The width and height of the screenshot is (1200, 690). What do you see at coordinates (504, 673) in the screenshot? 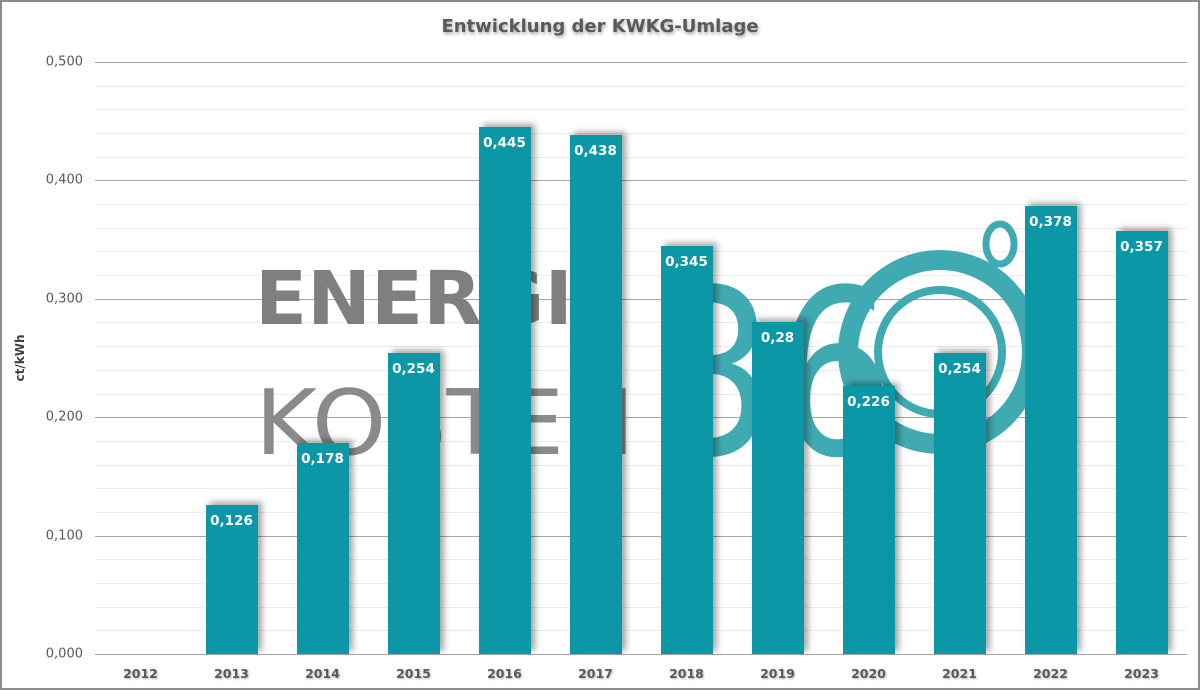
I see `x-tick-label: 2016` at bounding box center [504, 673].